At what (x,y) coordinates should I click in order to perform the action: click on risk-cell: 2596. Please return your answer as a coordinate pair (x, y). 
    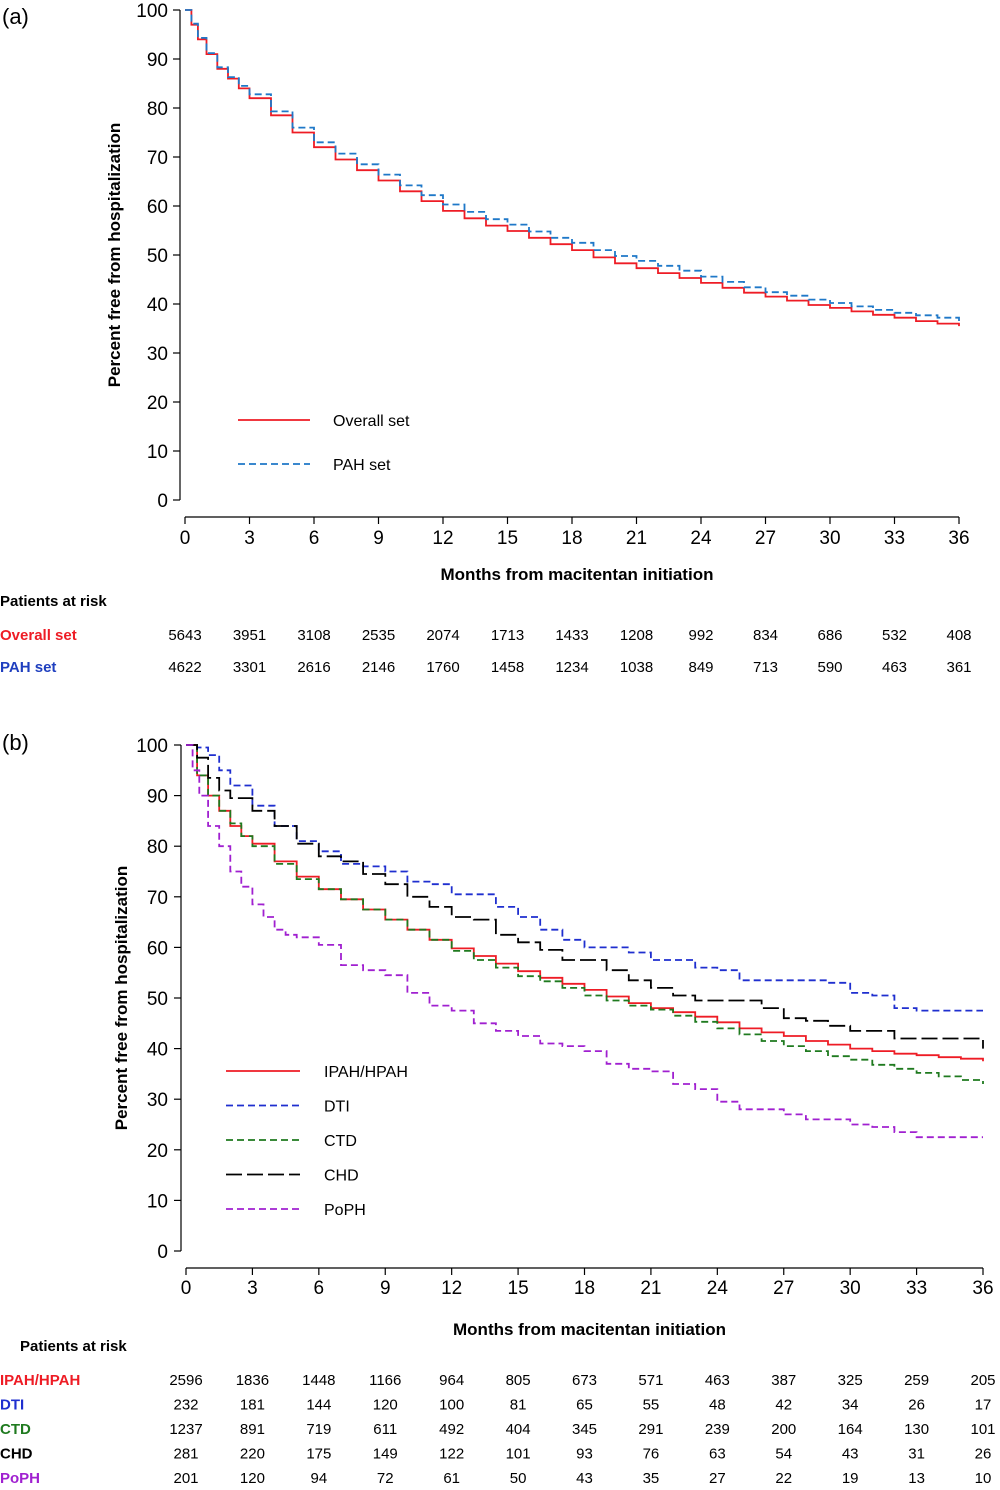
    Looking at the image, I should click on (185, 1380).